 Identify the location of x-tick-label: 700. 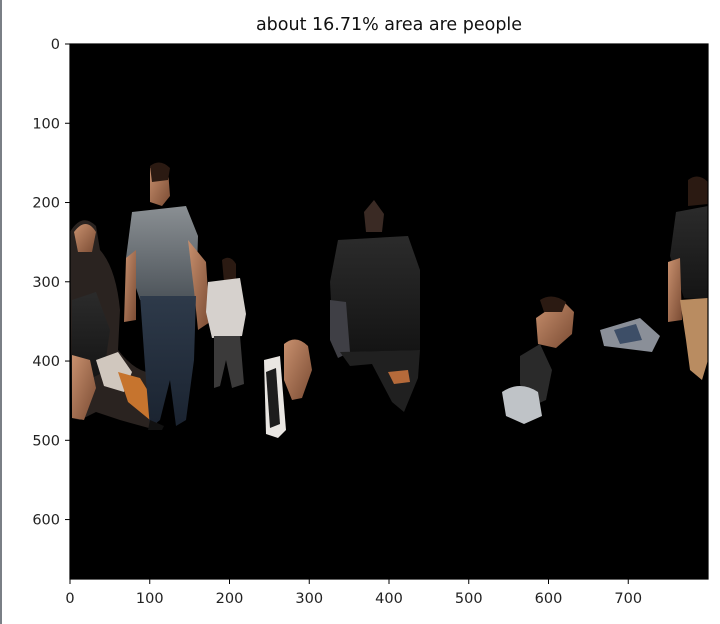
(628, 599).